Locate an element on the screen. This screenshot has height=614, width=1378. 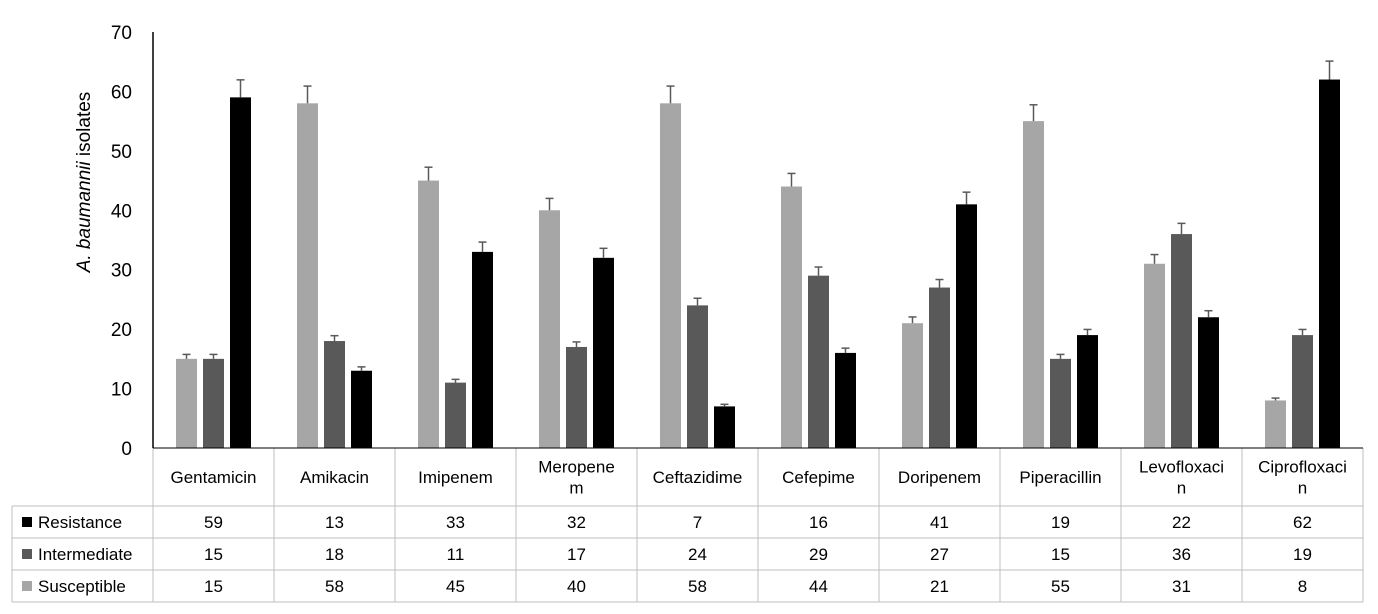
data-label-intermediate: 11 is located at coordinates (456, 554).